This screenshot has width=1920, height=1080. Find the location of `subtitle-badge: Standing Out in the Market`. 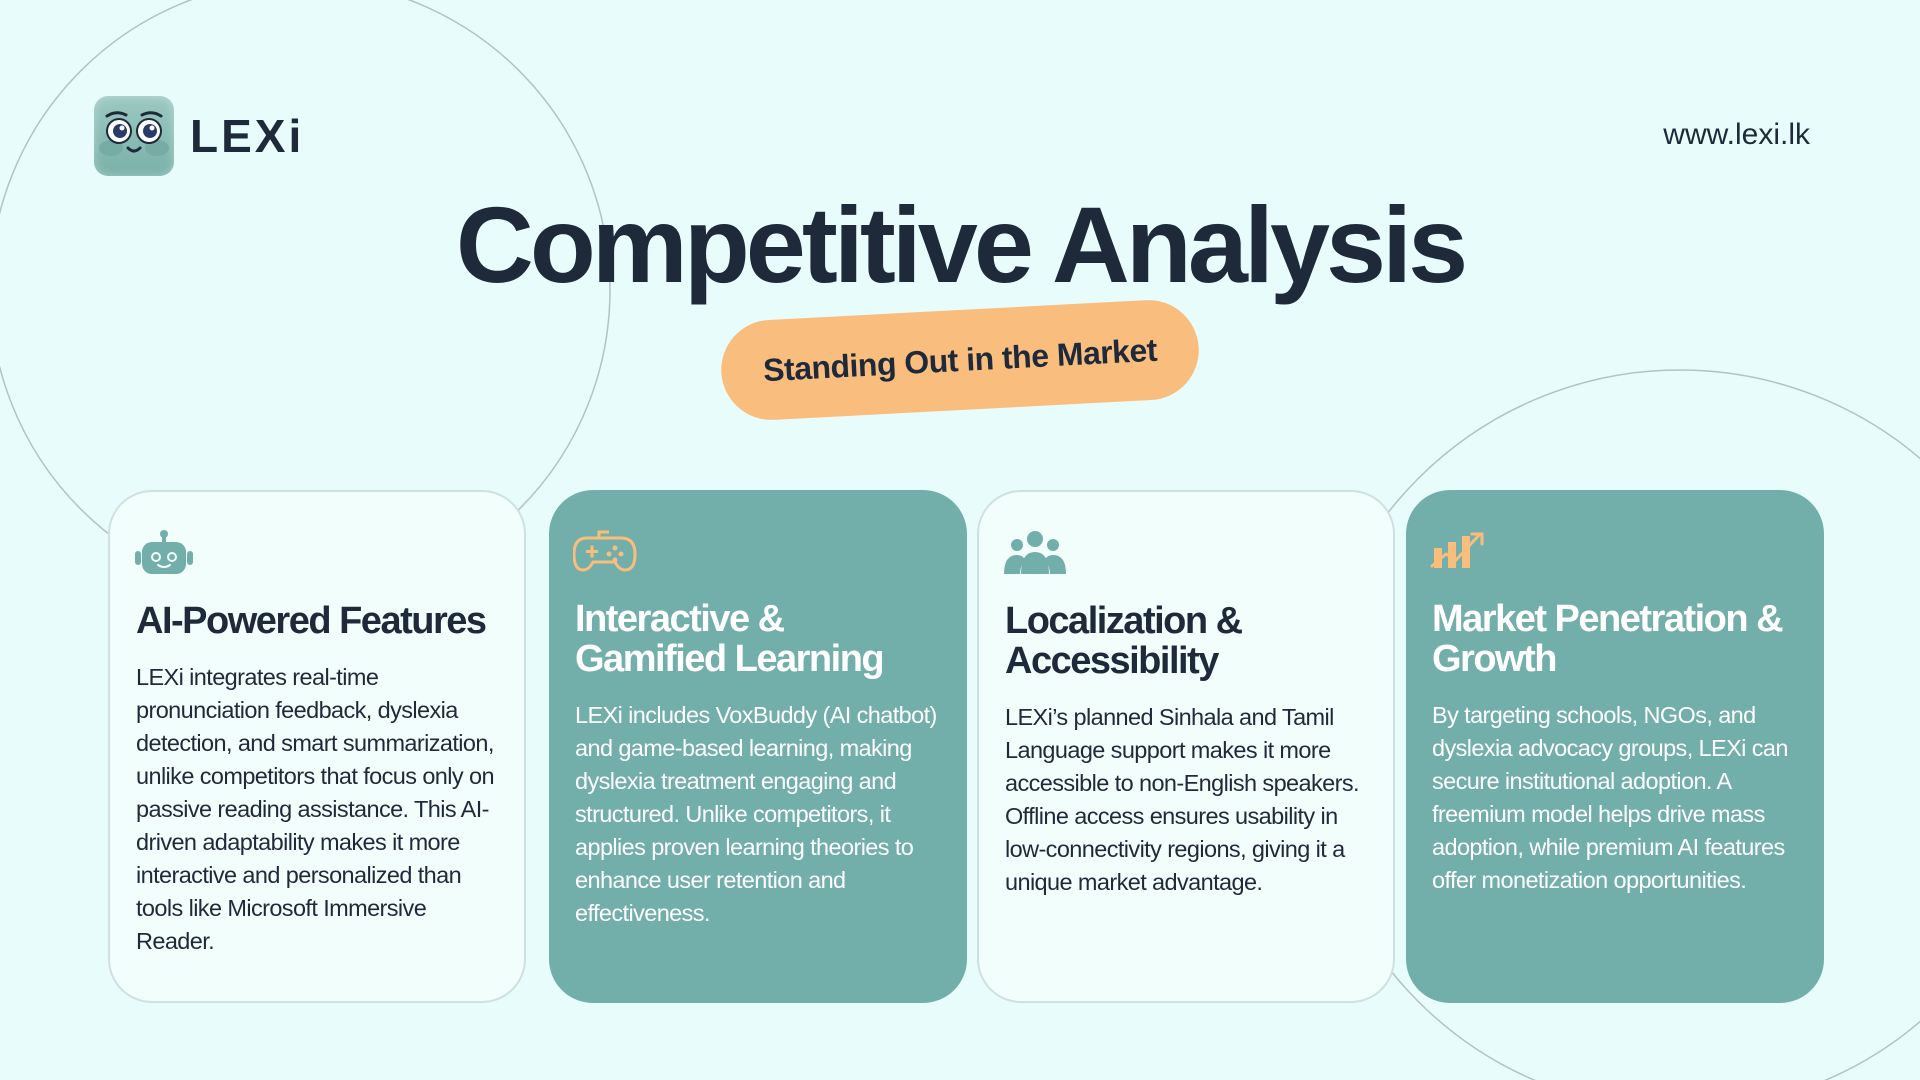

subtitle-badge: Standing Out in the Market is located at coordinates (960, 360).